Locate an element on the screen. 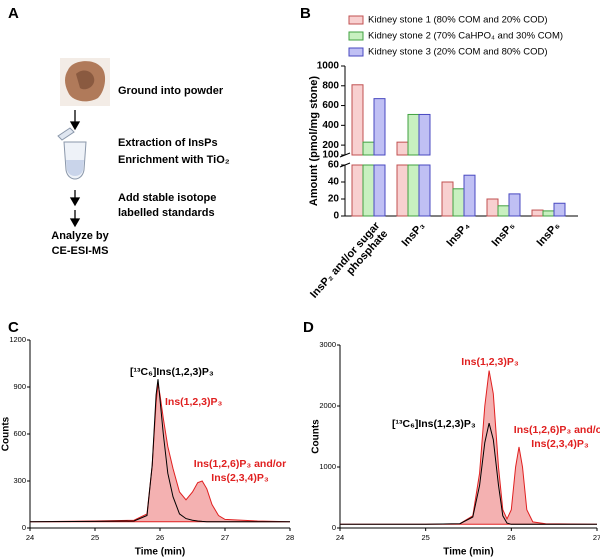 The width and height of the screenshot is (600, 560). y-tick-label: 1200 is located at coordinates (17, 339).